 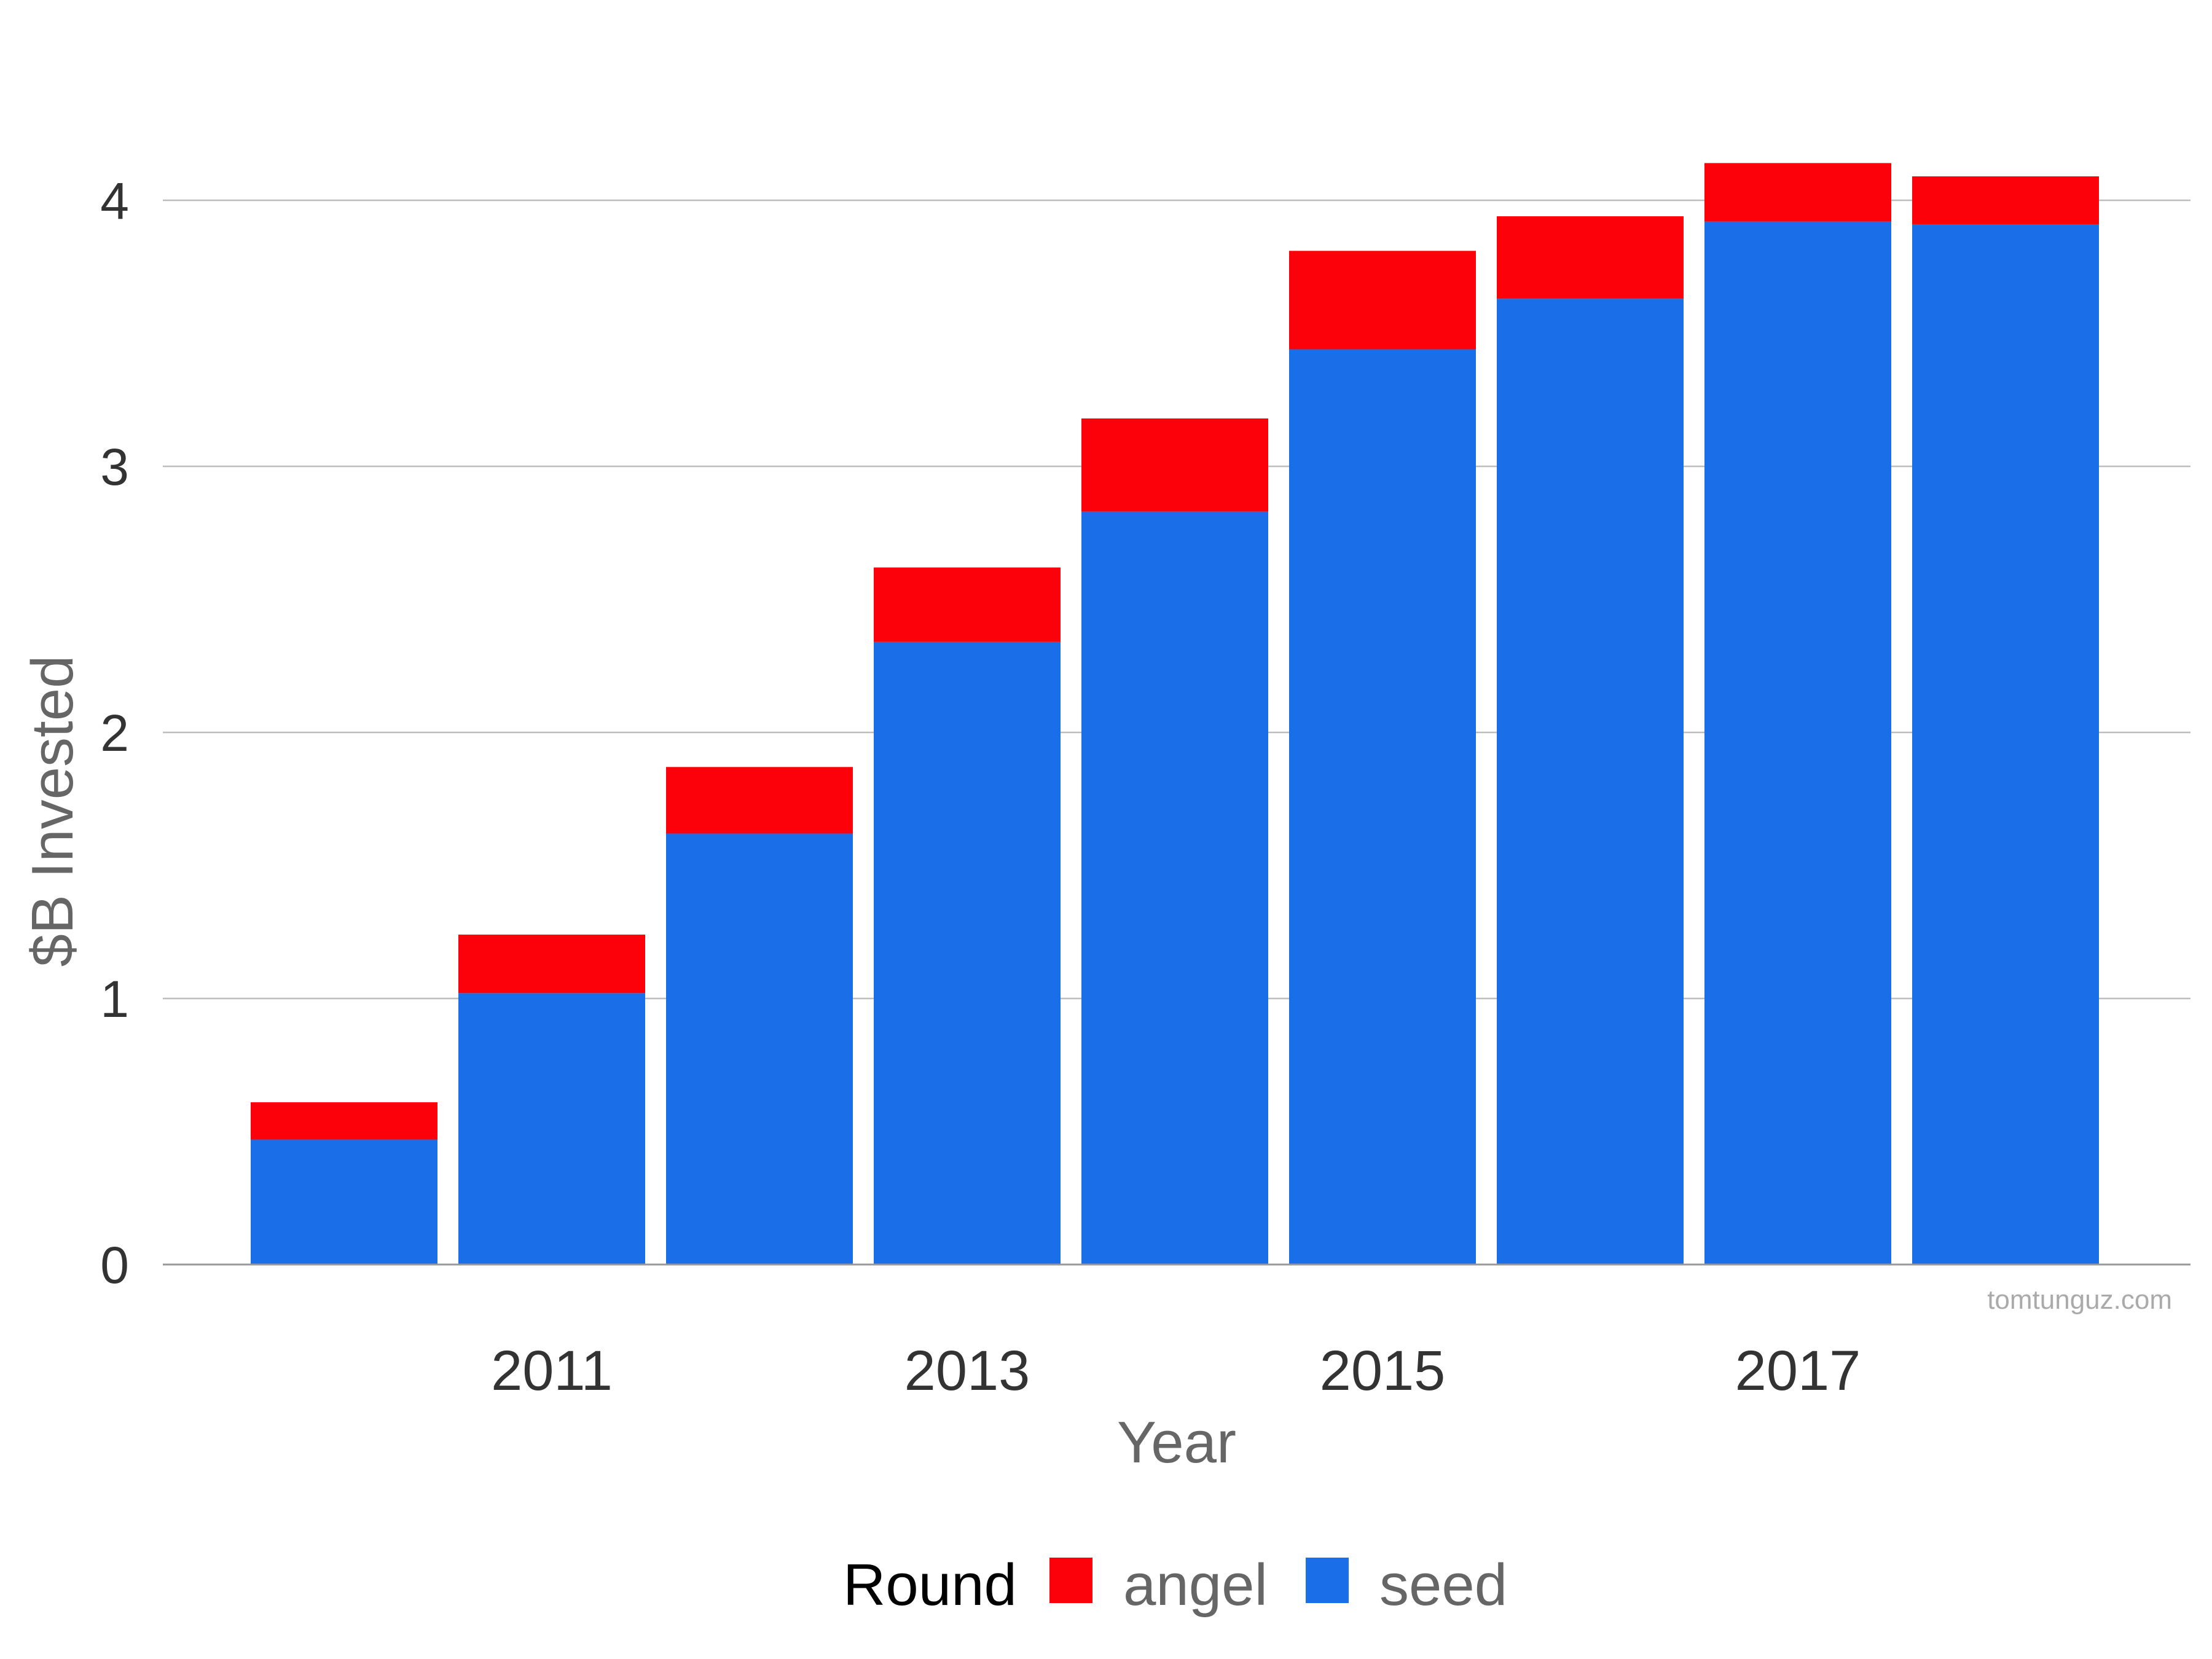 What do you see at coordinates (1797, 743) in the screenshot?
I see `bar-seed-2017` at bounding box center [1797, 743].